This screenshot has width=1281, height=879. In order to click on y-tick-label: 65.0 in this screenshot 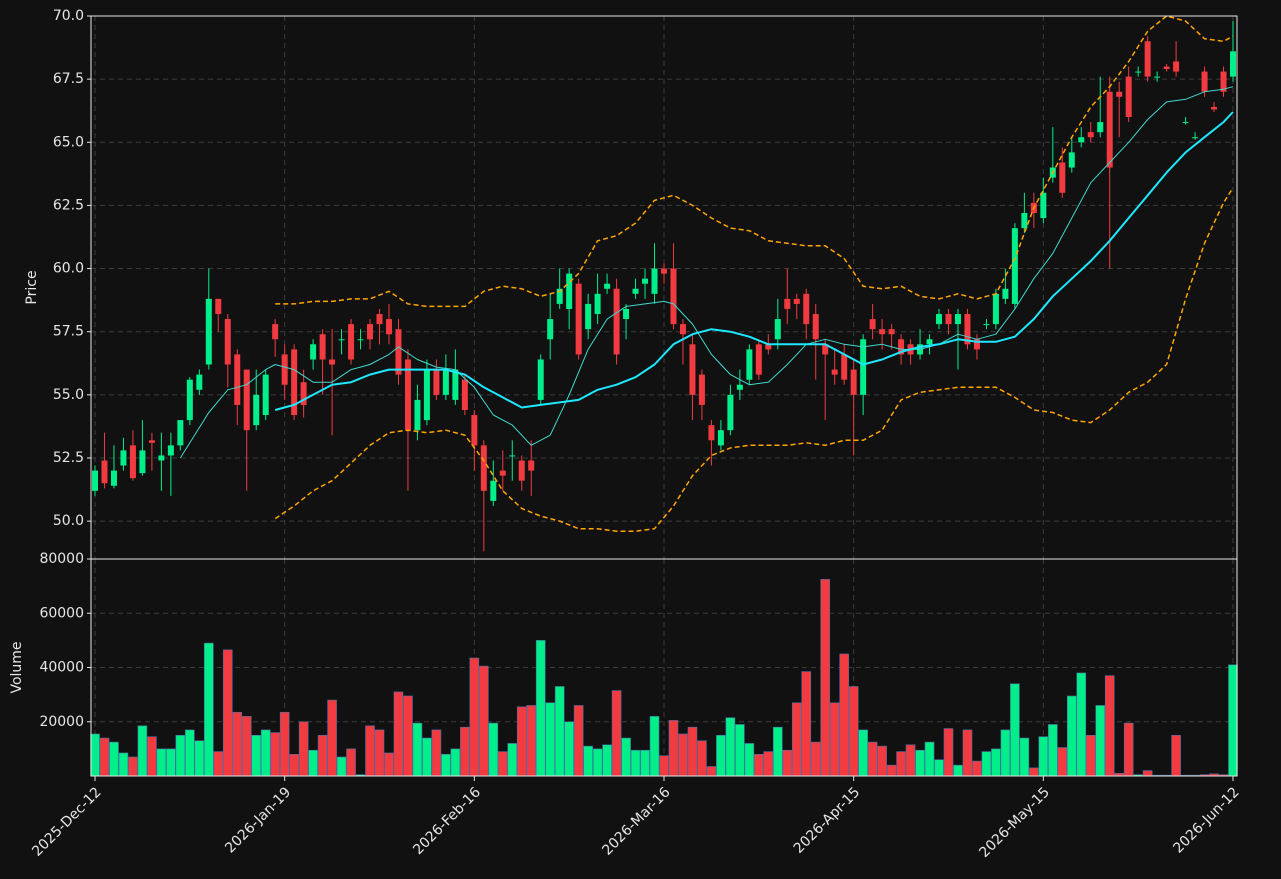, I will do `click(68, 142)`.